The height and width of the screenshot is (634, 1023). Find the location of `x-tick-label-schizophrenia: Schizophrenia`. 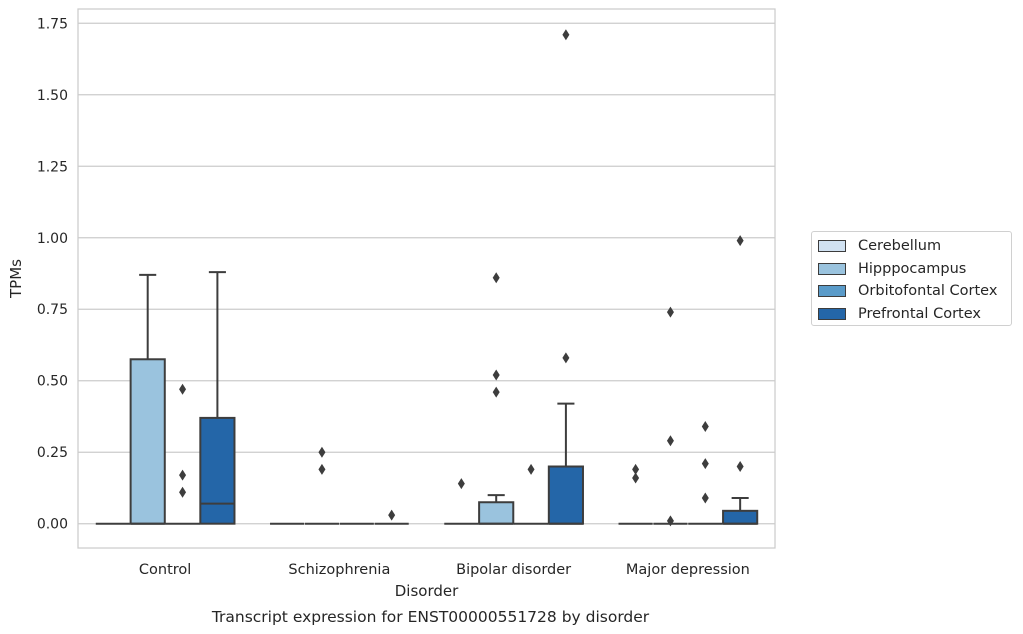

x-tick-label-schizophrenia: Schizophrenia is located at coordinates (339, 570).